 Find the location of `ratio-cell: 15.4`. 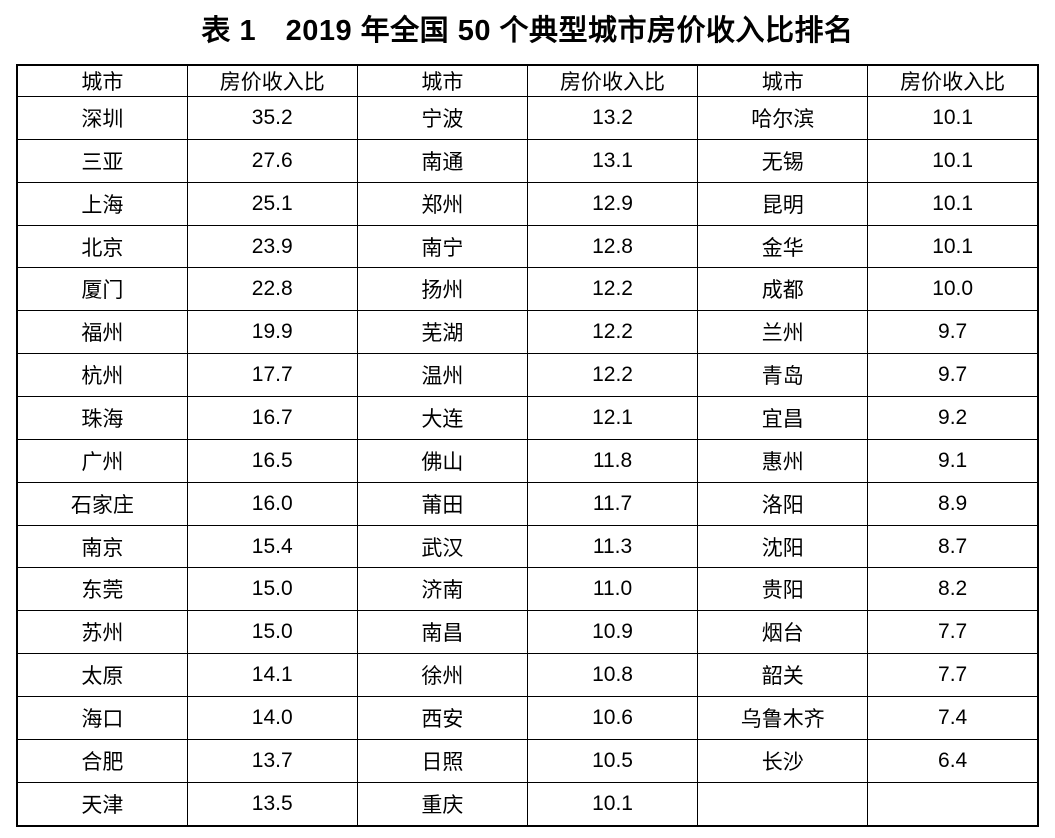

ratio-cell: 15.4 is located at coordinates (272, 546).